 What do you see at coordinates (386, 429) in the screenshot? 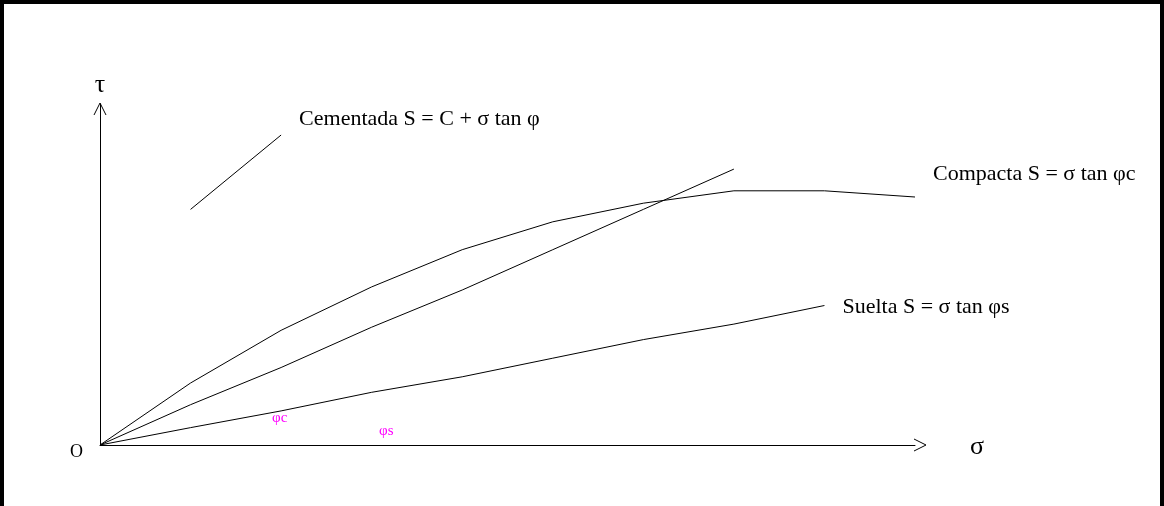
I see `annotation: φs` at bounding box center [386, 429].